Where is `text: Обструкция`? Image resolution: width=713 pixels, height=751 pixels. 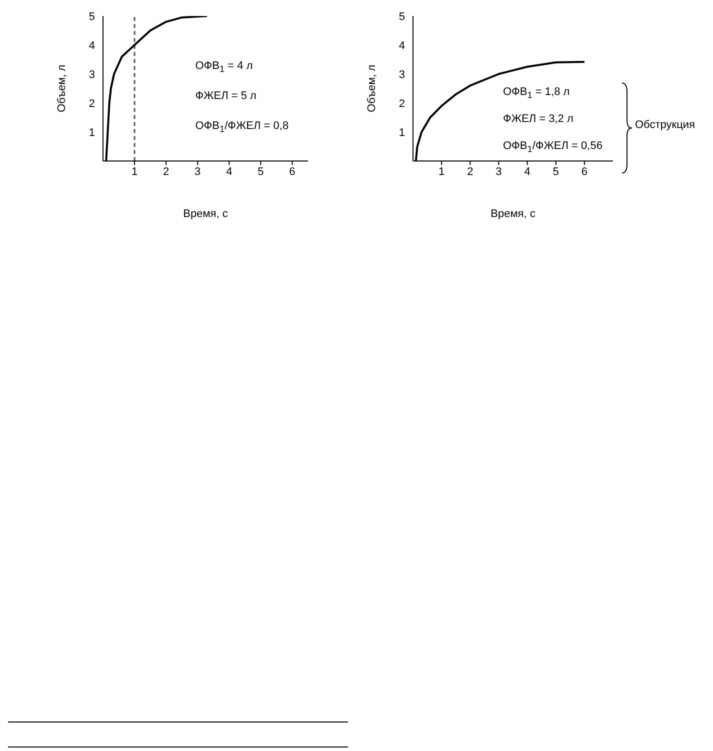
text: Обструкция is located at coordinates (665, 125).